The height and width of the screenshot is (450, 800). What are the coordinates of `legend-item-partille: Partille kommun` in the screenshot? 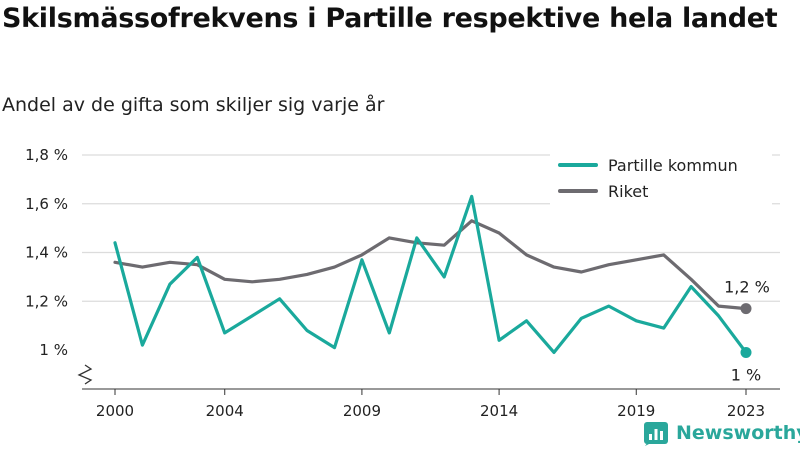 It's located at (648, 165).